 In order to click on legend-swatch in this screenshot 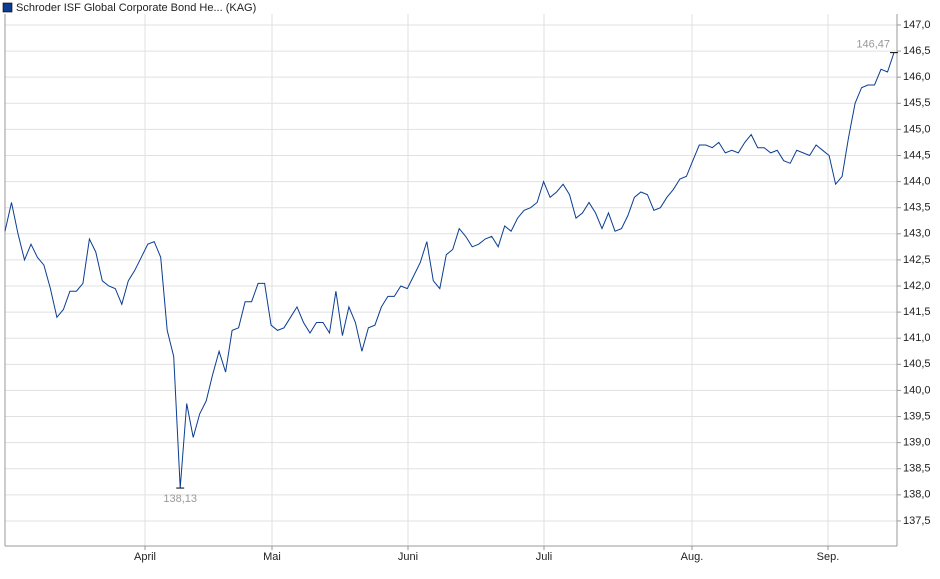, I will do `click(7, 7)`.